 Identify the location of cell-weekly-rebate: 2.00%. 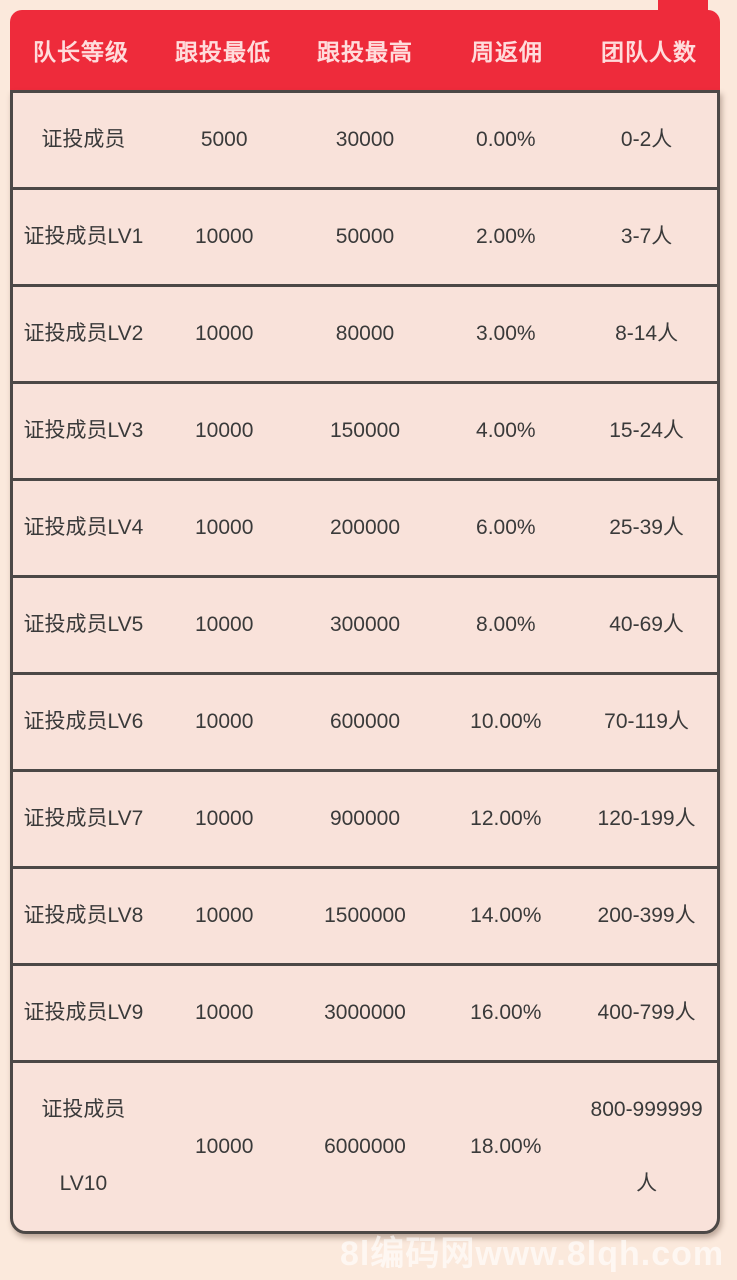
(506, 236).